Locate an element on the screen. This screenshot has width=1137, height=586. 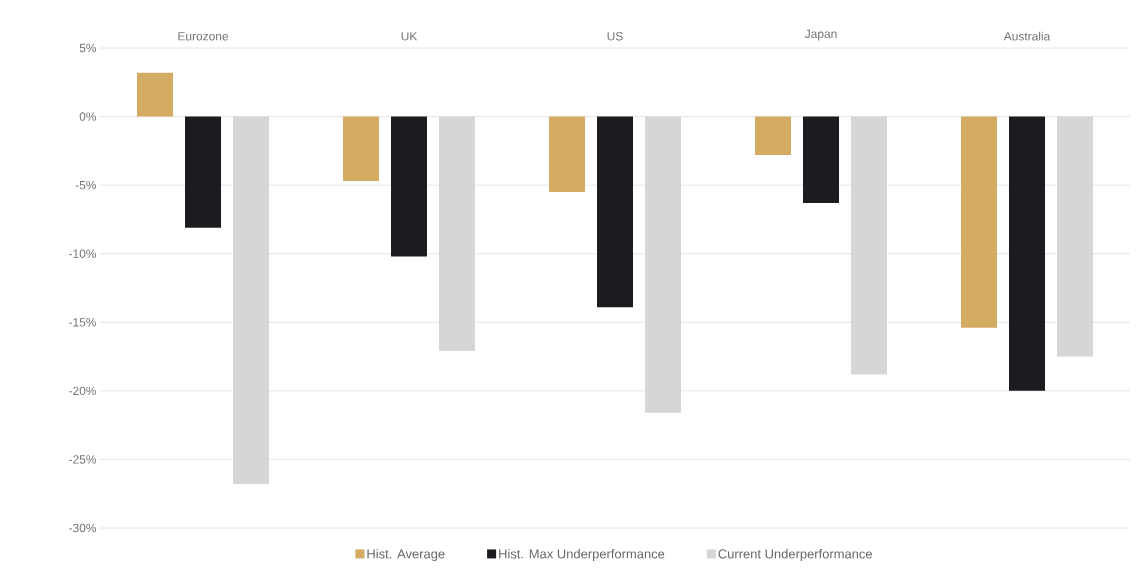
legend-label: Hist. Average is located at coordinates (406, 555).